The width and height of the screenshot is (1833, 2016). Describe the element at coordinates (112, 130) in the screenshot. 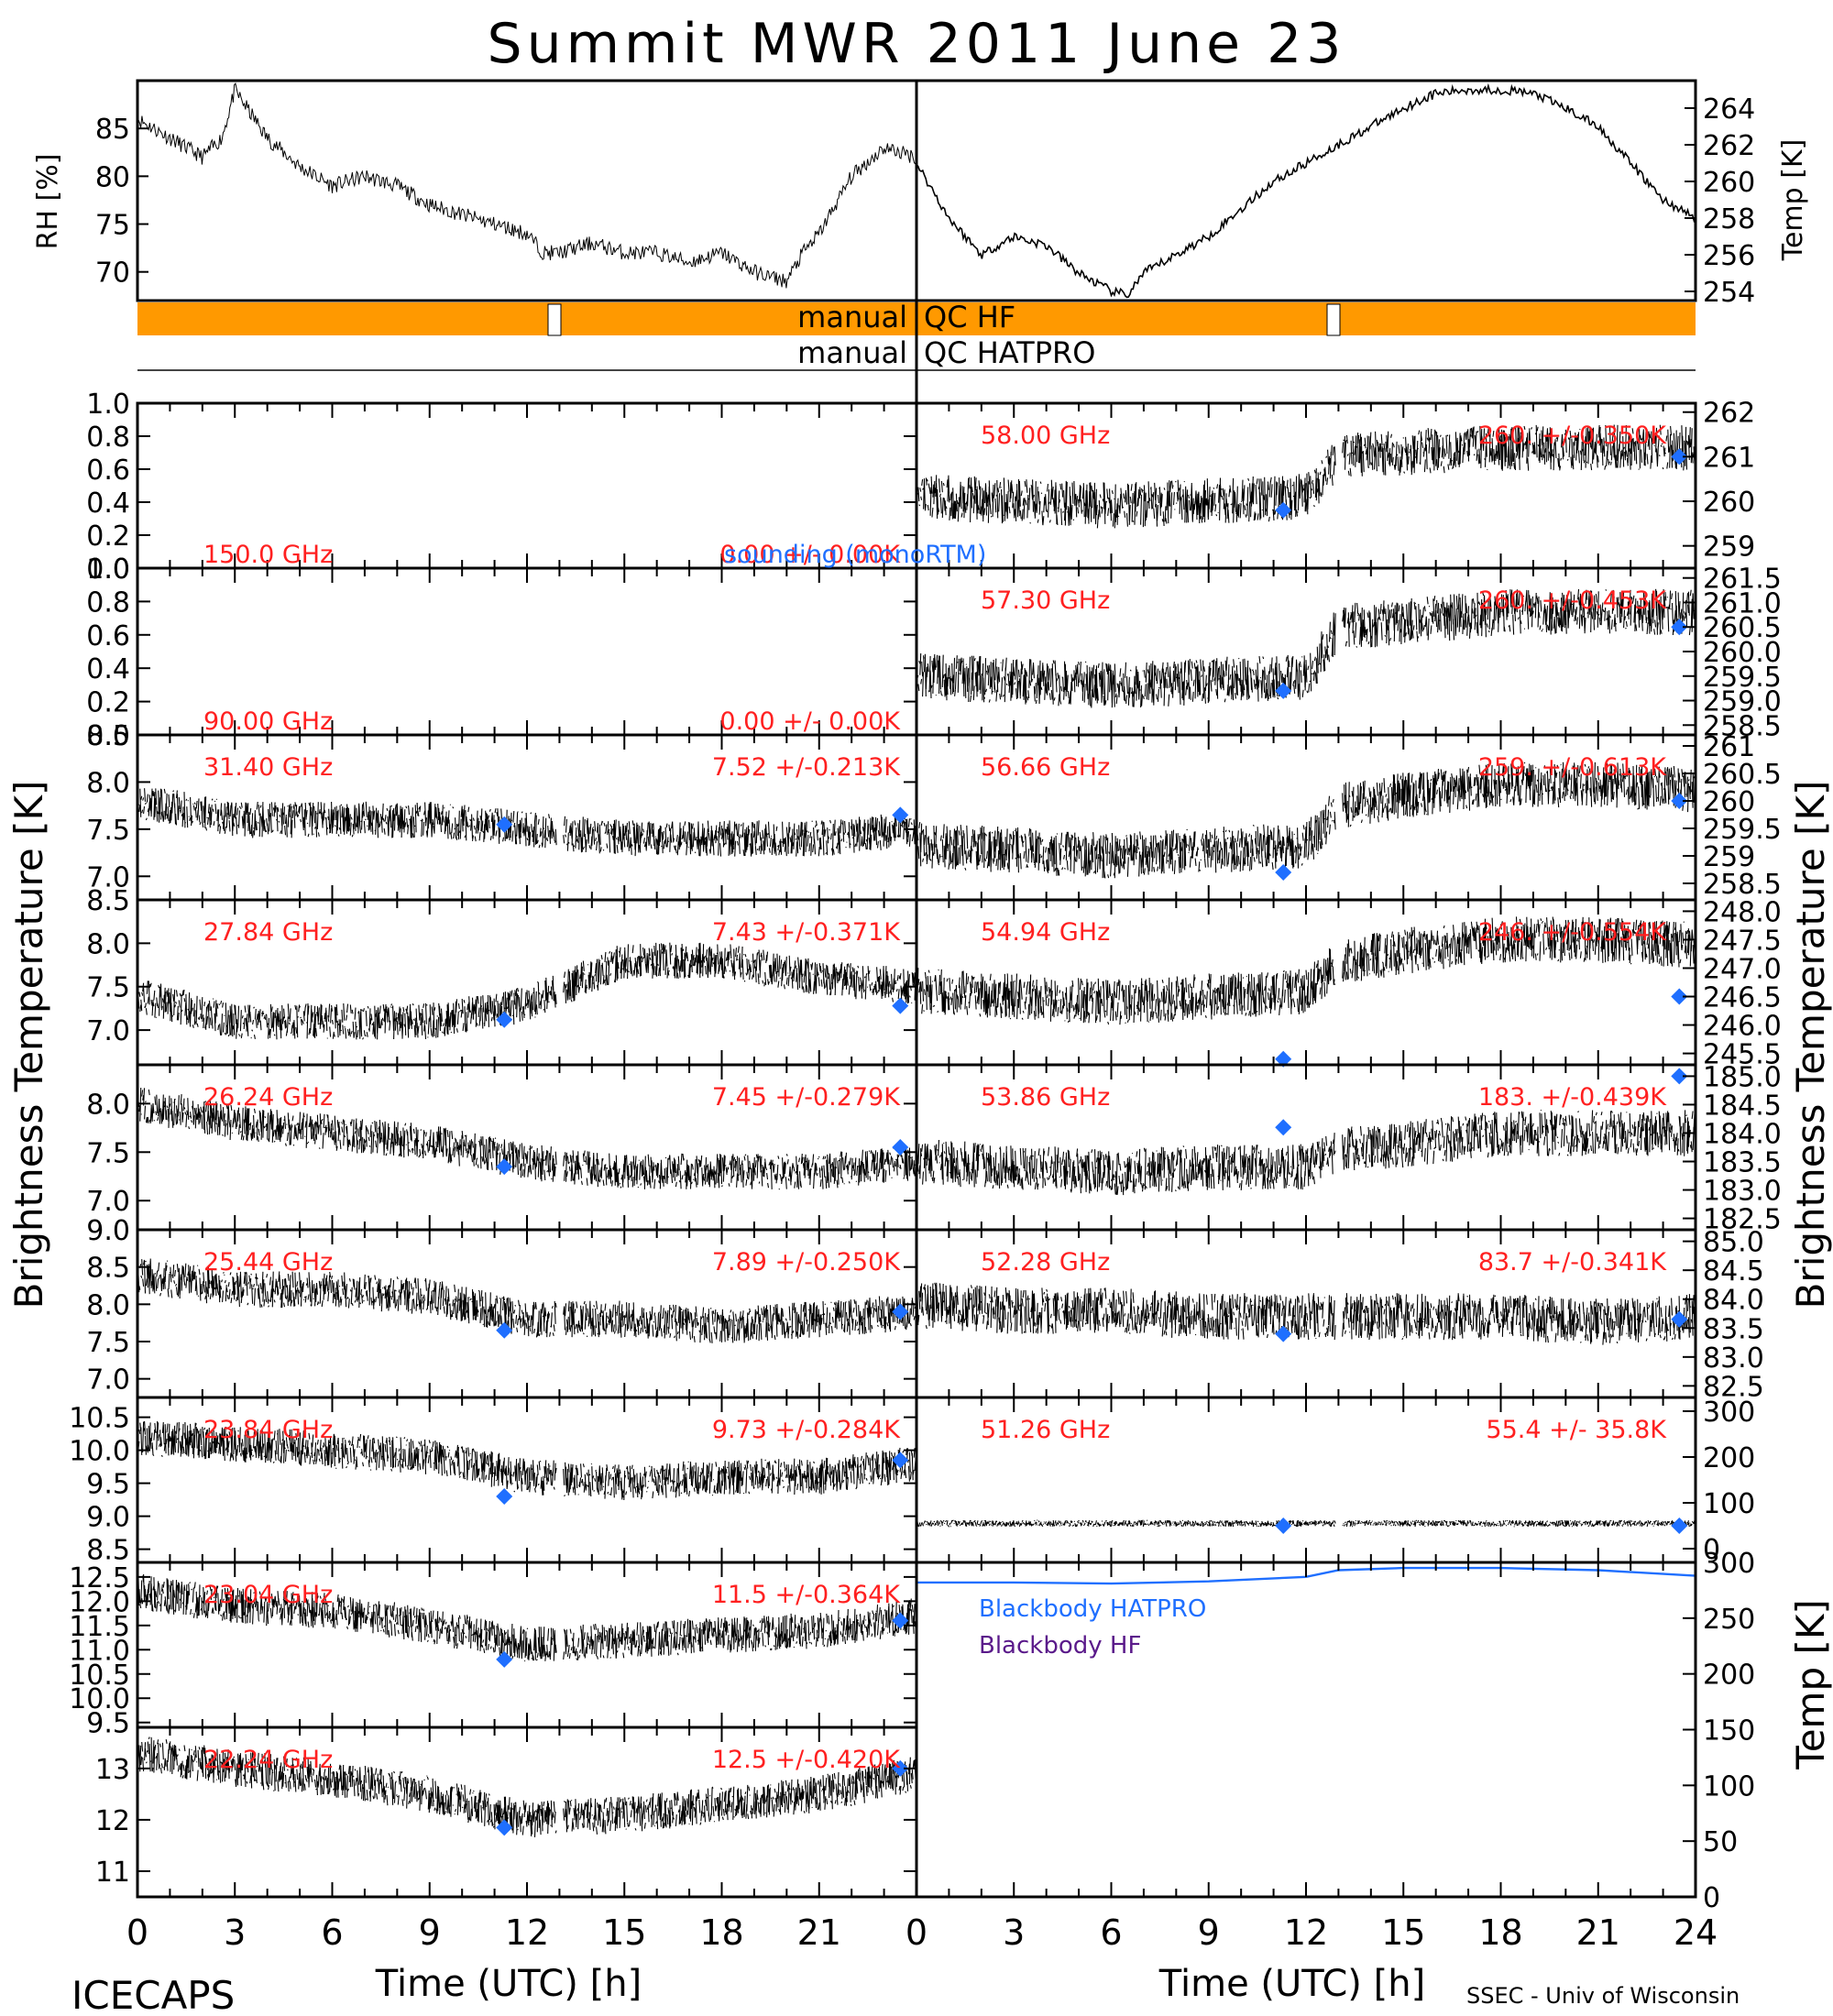

I see `rh-tick-label: 85` at that location.